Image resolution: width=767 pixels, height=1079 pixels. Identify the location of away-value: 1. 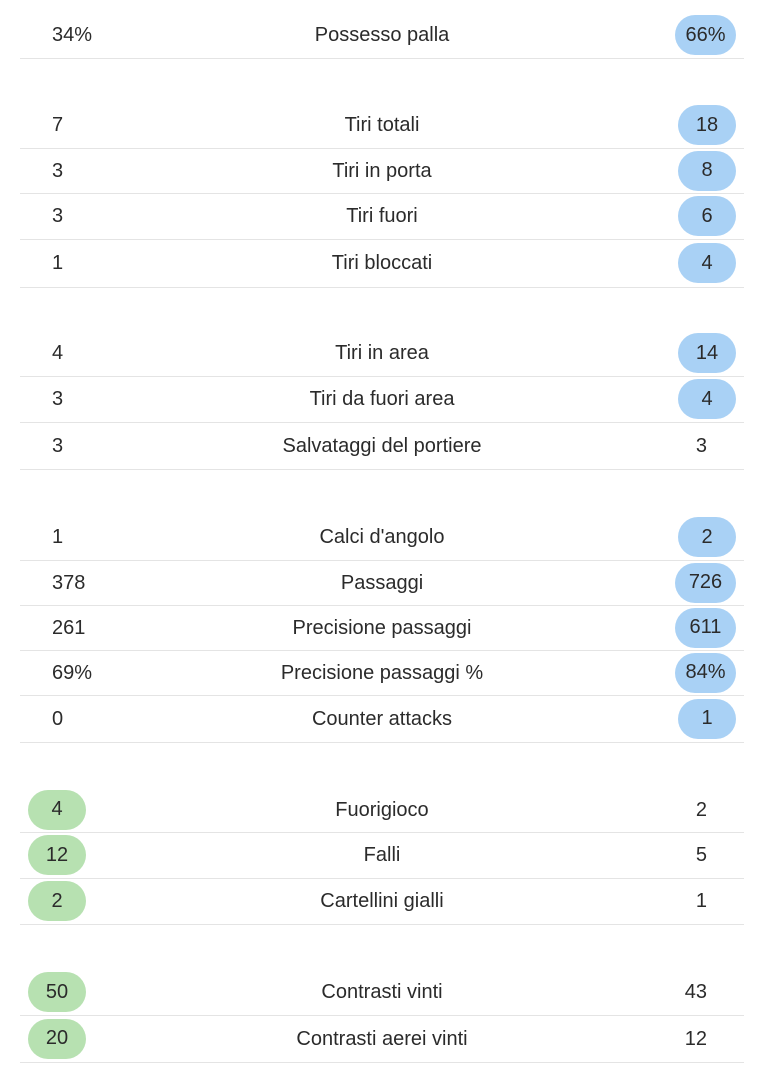
(701, 901).